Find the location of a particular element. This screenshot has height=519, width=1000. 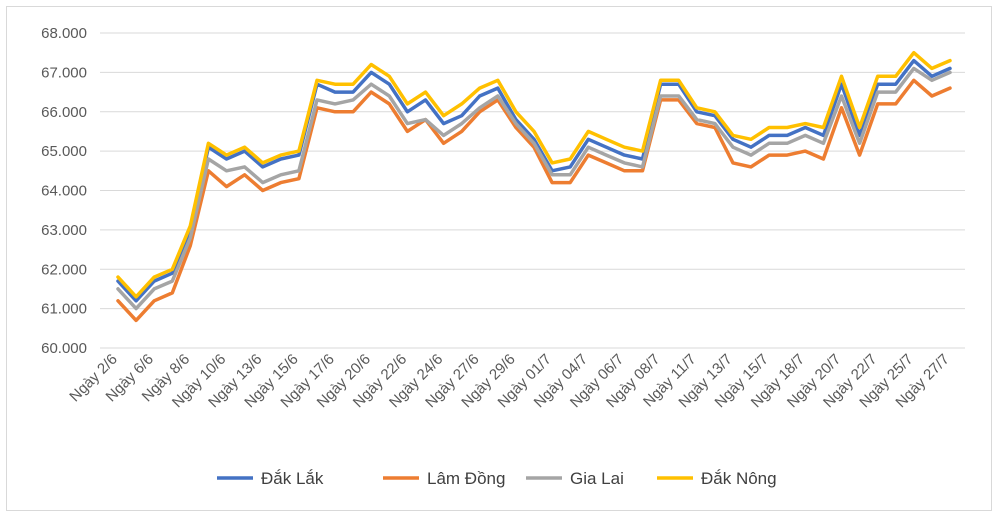

legend-label: Đắk Nông is located at coordinates (739, 478).